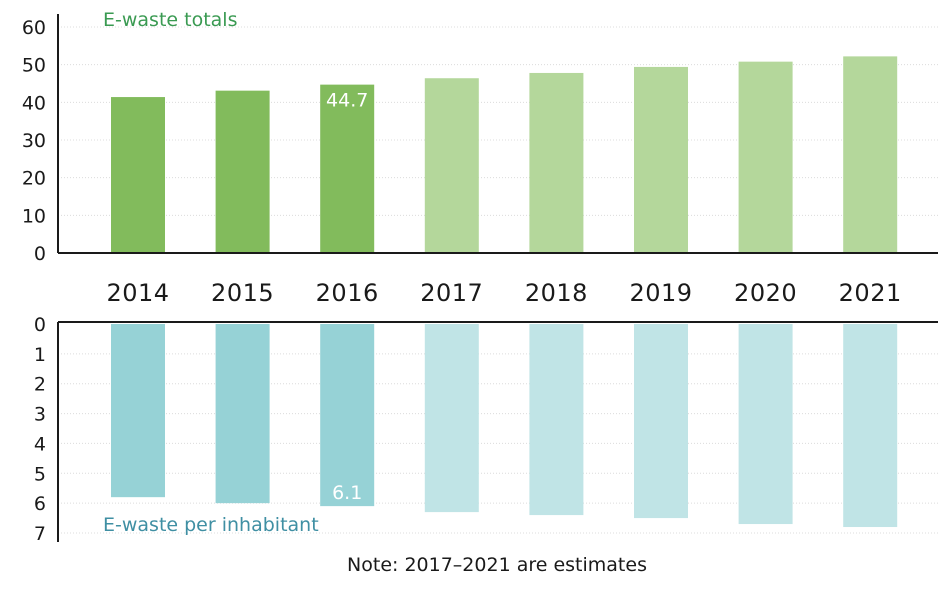  What do you see at coordinates (497, 565) in the screenshot?
I see `note: Note: 2017–2021 are estimates` at bounding box center [497, 565].